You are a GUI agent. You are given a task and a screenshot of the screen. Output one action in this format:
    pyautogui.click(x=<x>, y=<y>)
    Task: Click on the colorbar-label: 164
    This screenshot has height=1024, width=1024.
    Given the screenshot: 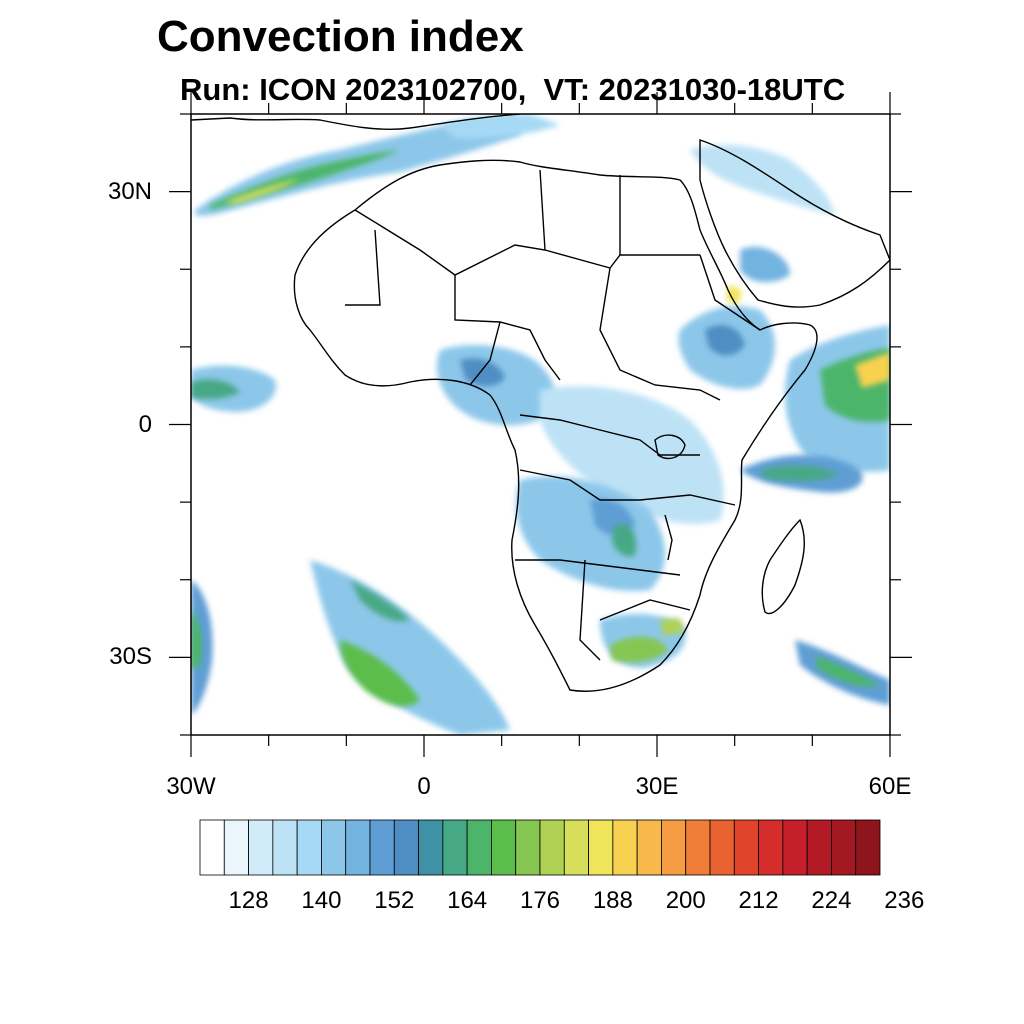 What is the action you would take?
    pyautogui.click(x=467, y=900)
    